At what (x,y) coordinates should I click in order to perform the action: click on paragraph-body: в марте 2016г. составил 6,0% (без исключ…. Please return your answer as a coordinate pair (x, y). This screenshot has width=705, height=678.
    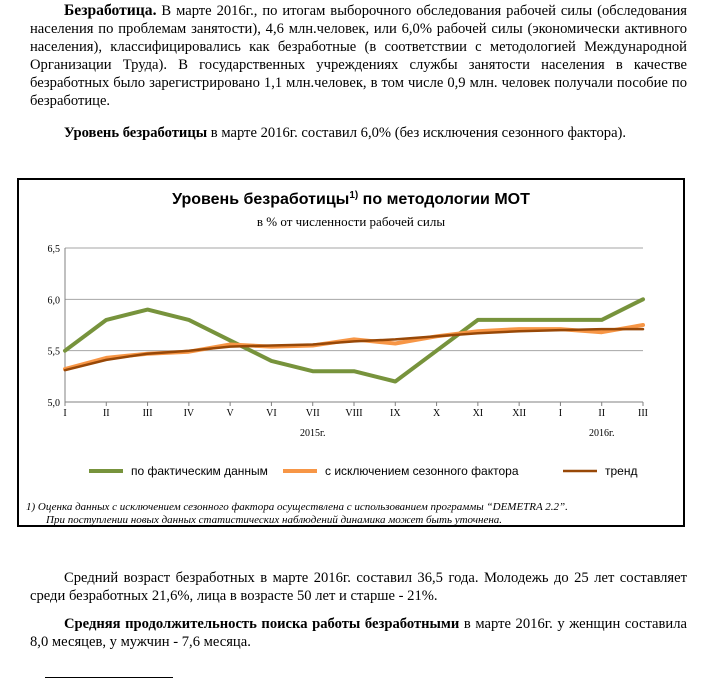
    Looking at the image, I should click on (417, 133).